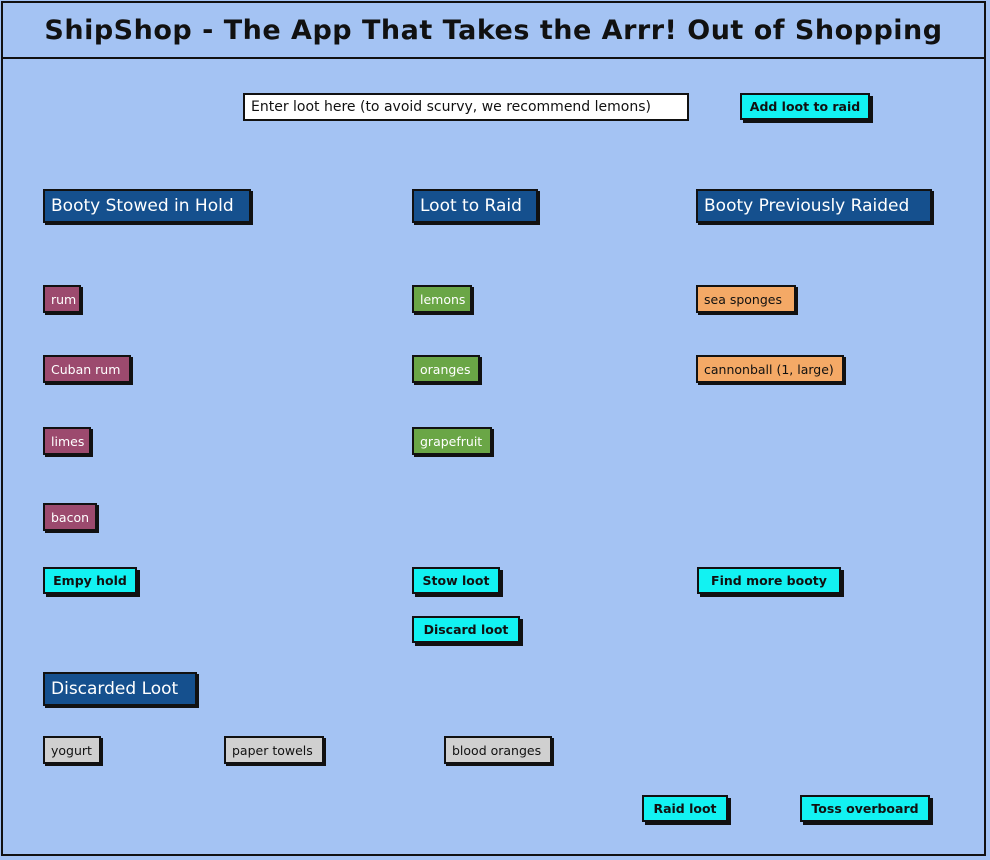  I want to click on hold-item: limes, so click(67, 441).